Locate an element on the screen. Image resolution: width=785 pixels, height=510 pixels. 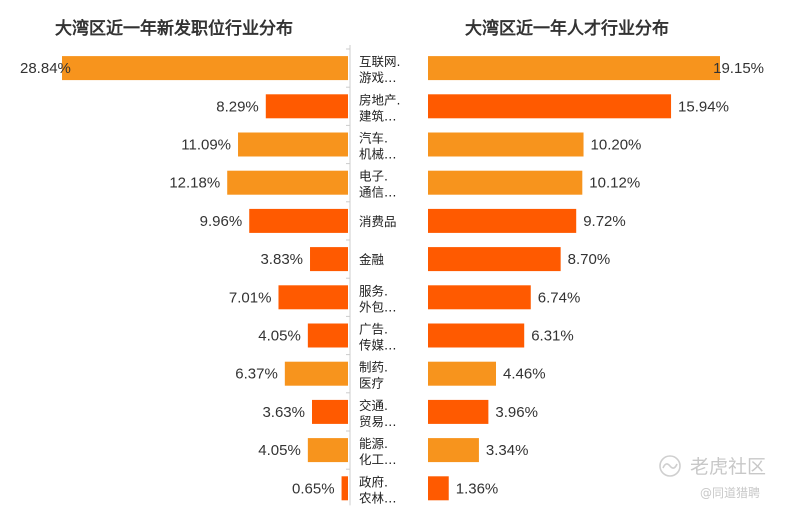
category-label-line: 政府. is located at coordinates (373, 481).